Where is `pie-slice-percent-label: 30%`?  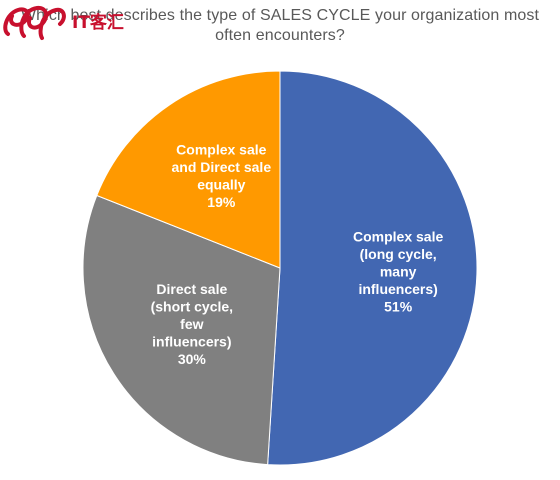 pie-slice-percent-label: 30% is located at coordinates (192, 359).